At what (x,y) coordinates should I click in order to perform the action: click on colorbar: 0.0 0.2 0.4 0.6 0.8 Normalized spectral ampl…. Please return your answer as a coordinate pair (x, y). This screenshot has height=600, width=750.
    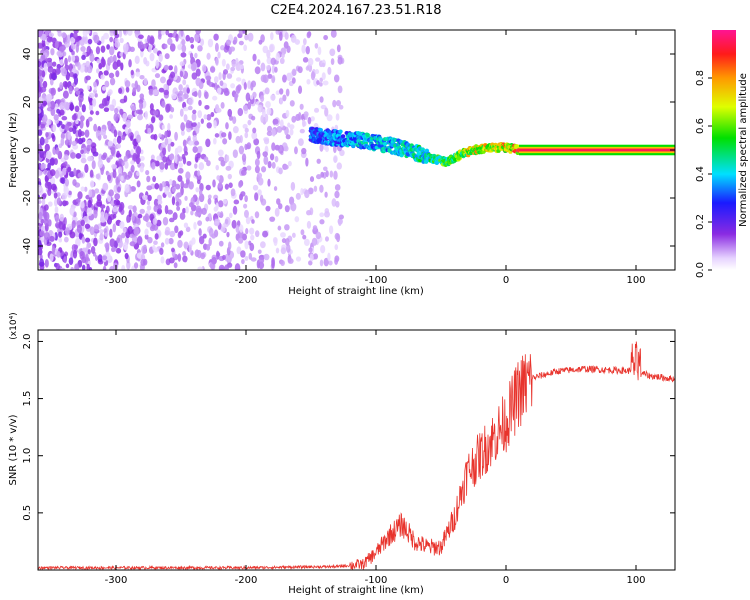
    Looking at the image, I should click on (722, 154).